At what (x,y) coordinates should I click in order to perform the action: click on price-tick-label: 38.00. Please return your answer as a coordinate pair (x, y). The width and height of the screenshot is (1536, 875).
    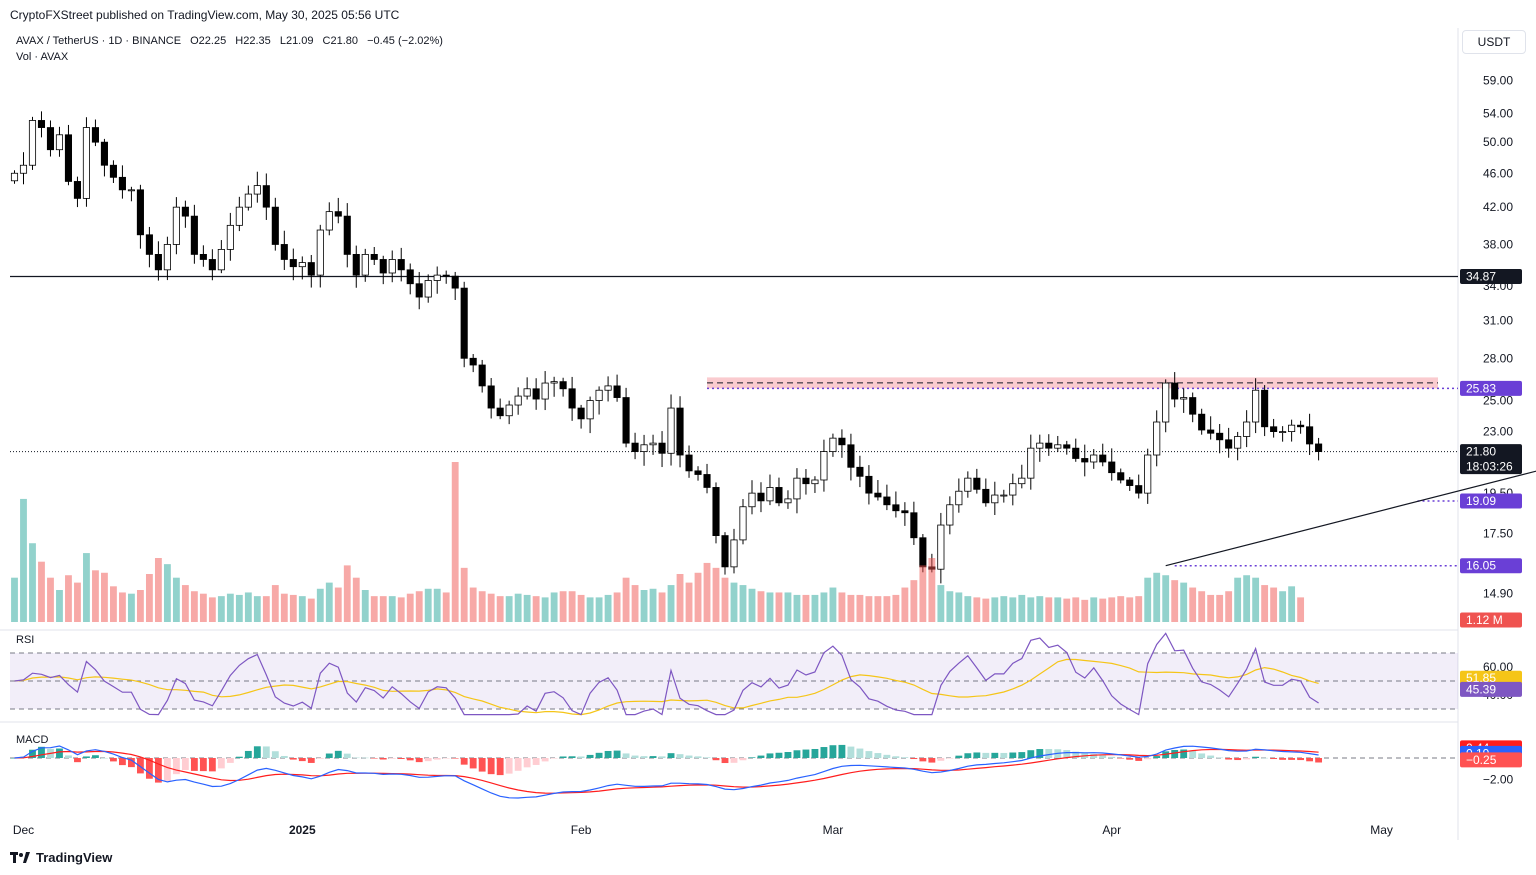
    Looking at the image, I should click on (1498, 244).